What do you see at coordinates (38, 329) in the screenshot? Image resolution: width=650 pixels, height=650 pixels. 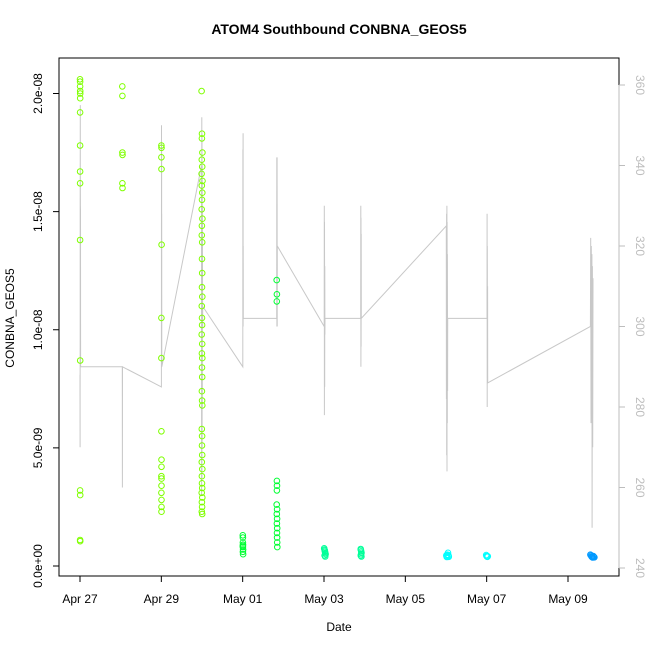 I see `y-tick-label: 1.0e-08` at bounding box center [38, 329].